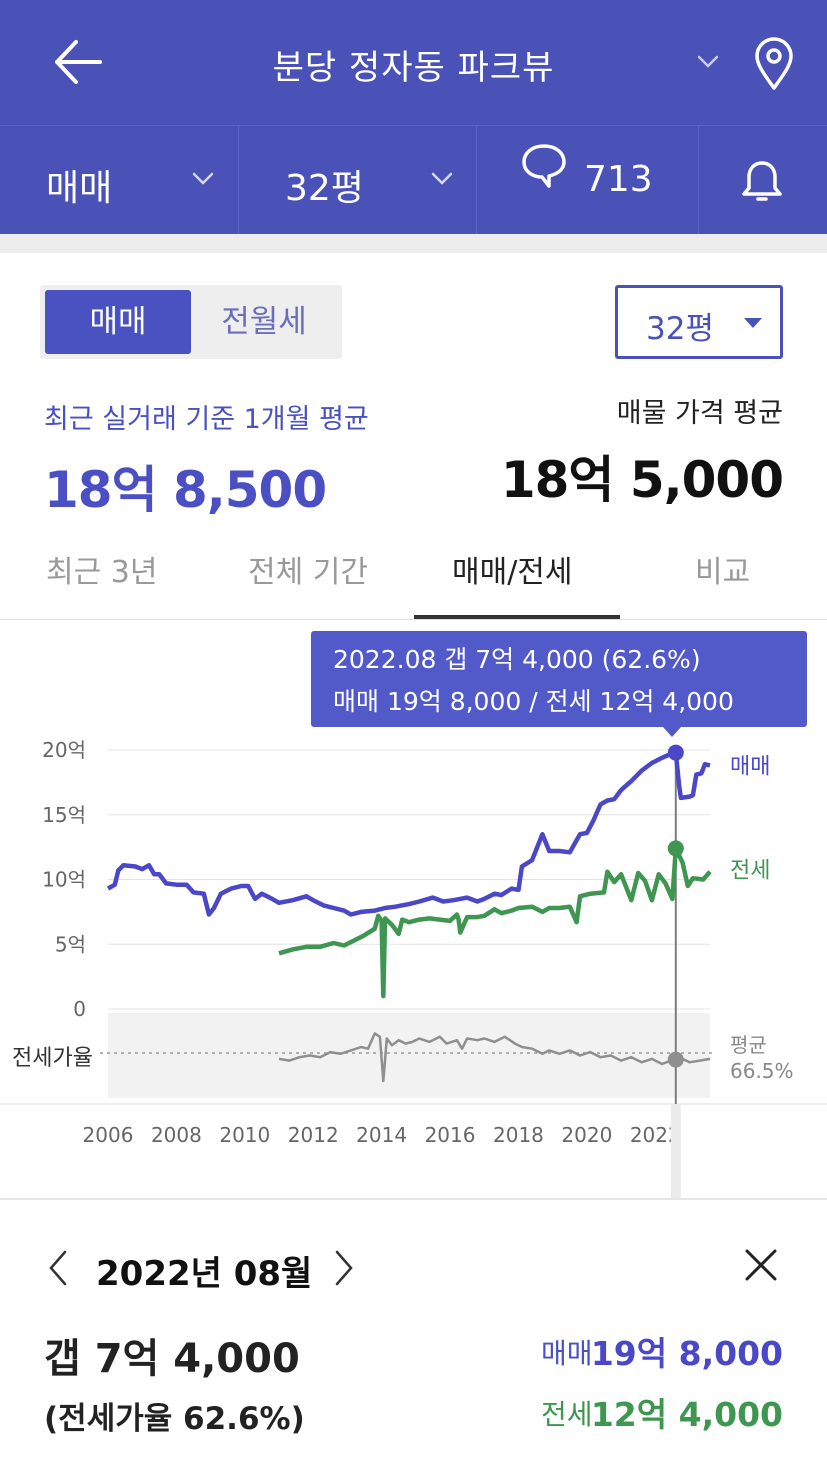 Image resolution: width=827 pixels, height=1469 pixels. What do you see at coordinates (206, 419) in the screenshot?
I see `recent-price-label: 최근 실거래 기준 1개월 평균` at bounding box center [206, 419].